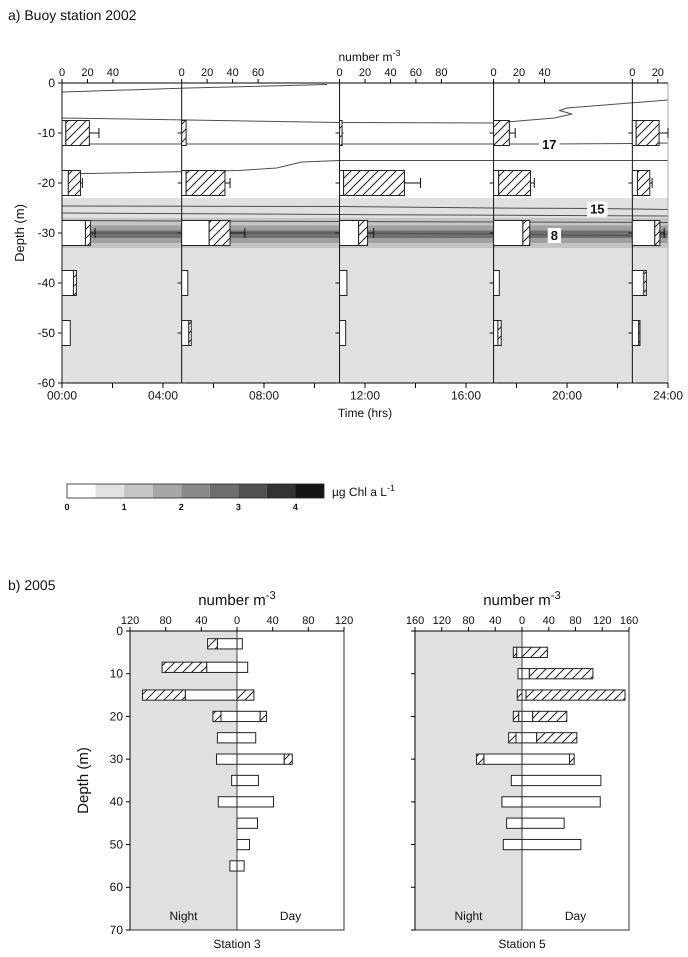 The width and height of the screenshot is (688, 957). I want to click on y-tick-label: -60, so click(47, 383).